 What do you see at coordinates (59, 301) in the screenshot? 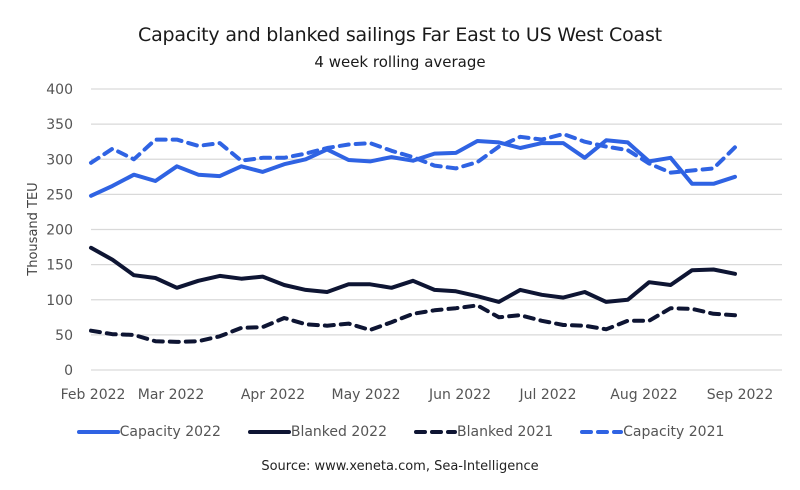
I see `y-tick-label: 100` at bounding box center [59, 301].